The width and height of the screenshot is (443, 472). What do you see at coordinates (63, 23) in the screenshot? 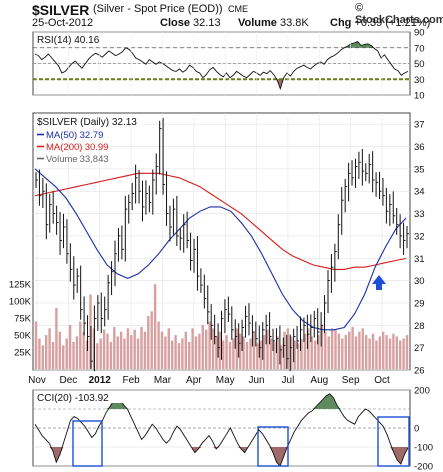
I see `date: 25-Oct-2012` at bounding box center [63, 23].